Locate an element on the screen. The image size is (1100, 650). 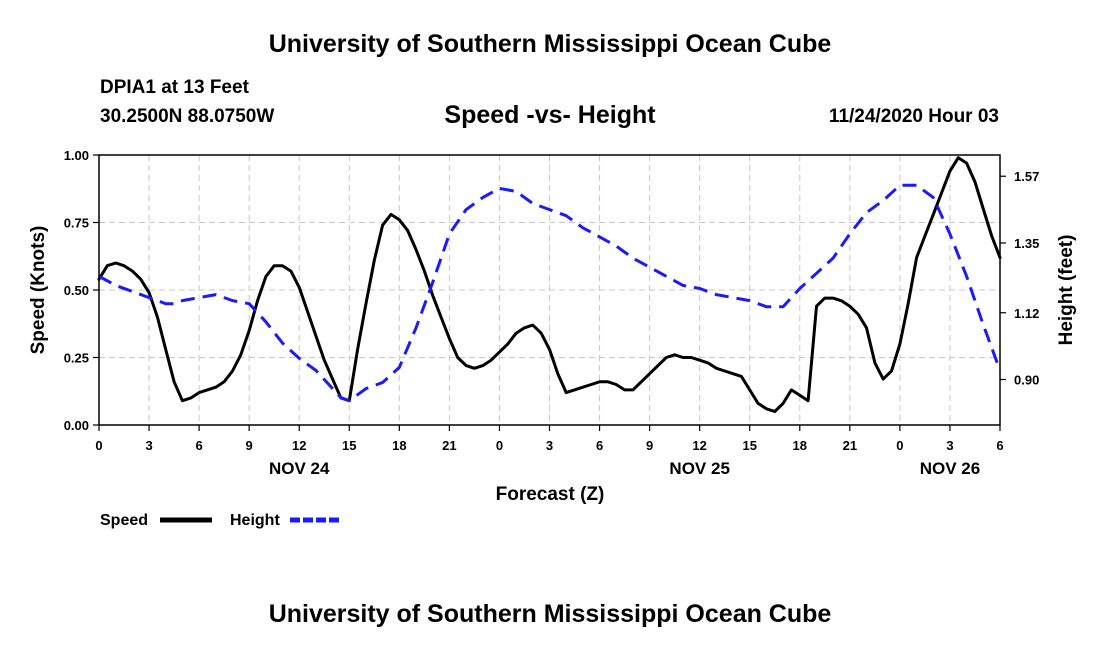
y-axis-label: Speed (Knots) is located at coordinates (38, 290).